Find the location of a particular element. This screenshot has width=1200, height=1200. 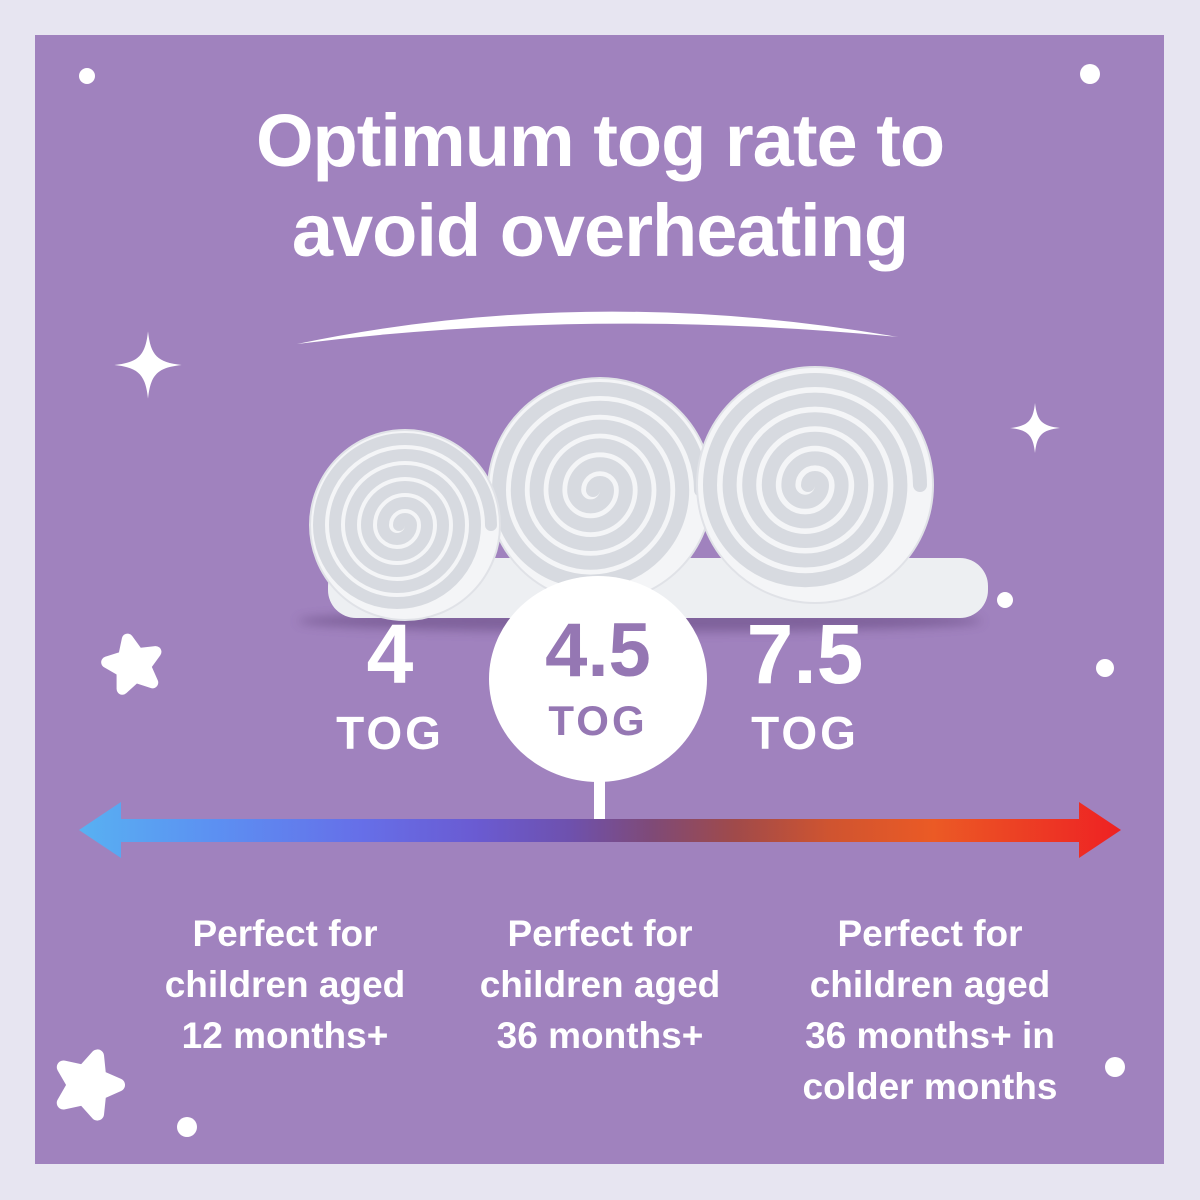

description-4-5-tog: Perfect for children aged 36 months+ is located at coordinates (600, 984).